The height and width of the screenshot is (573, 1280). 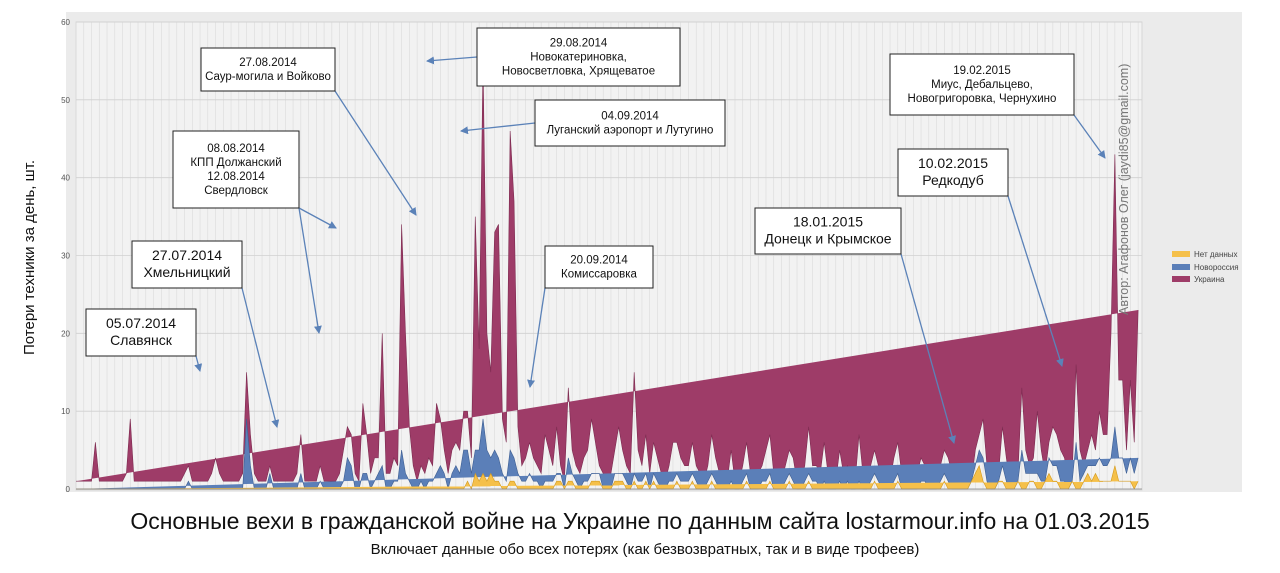 I want to click on author-credit: Автор: Агафонов Олег (jaydi85@gmail.com), so click(x=1124, y=189).